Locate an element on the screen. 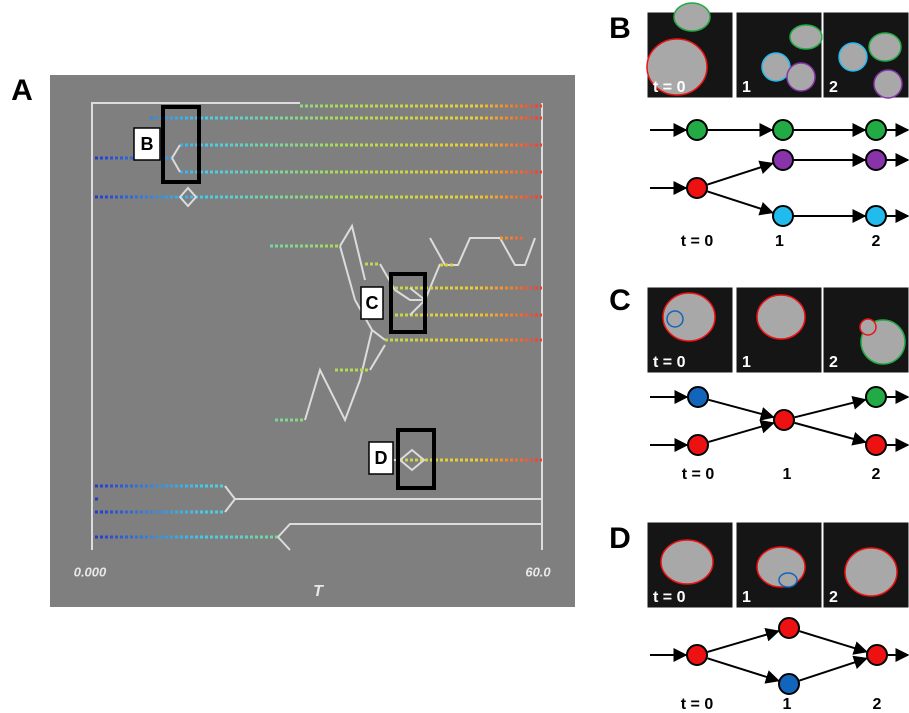  panel-label: D is located at coordinates (620, 538).